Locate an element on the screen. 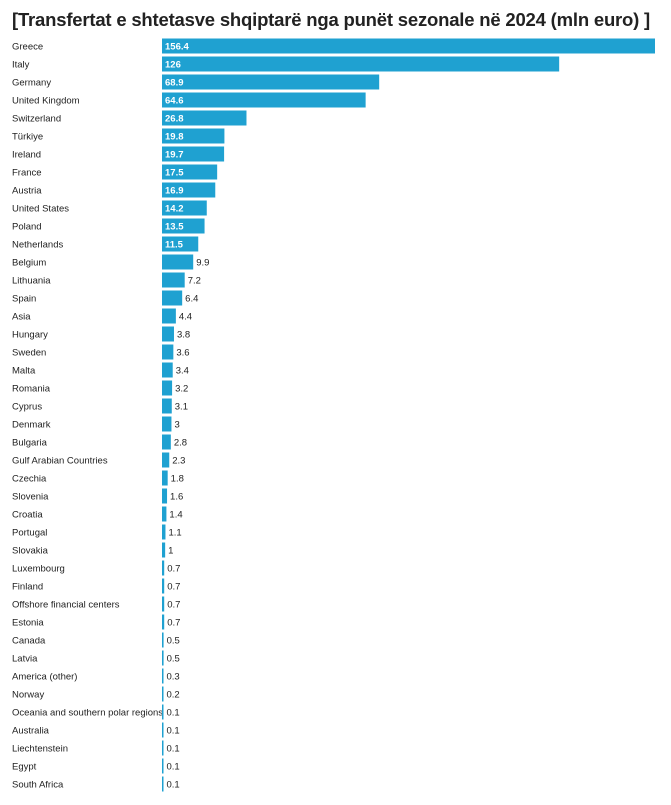 The width and height of the screenshot is (671, 805). value-label: 1.4 is located at coordinates (175, 515).